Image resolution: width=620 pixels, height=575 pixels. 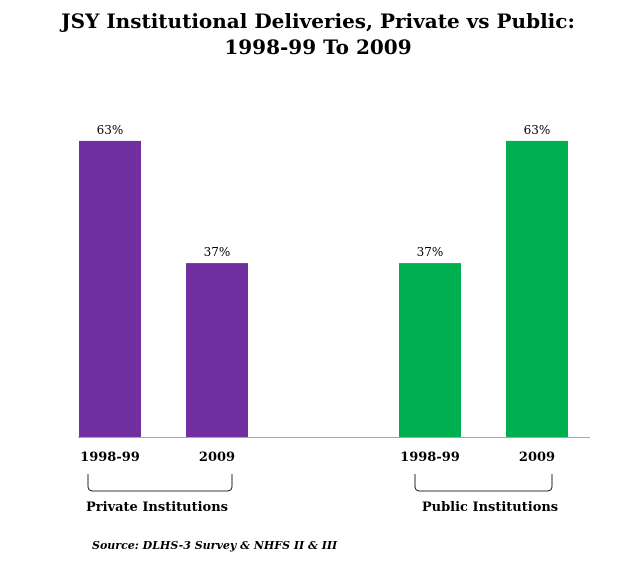 I want to click on data-label-1: 37%, so click(x=217, y=252).